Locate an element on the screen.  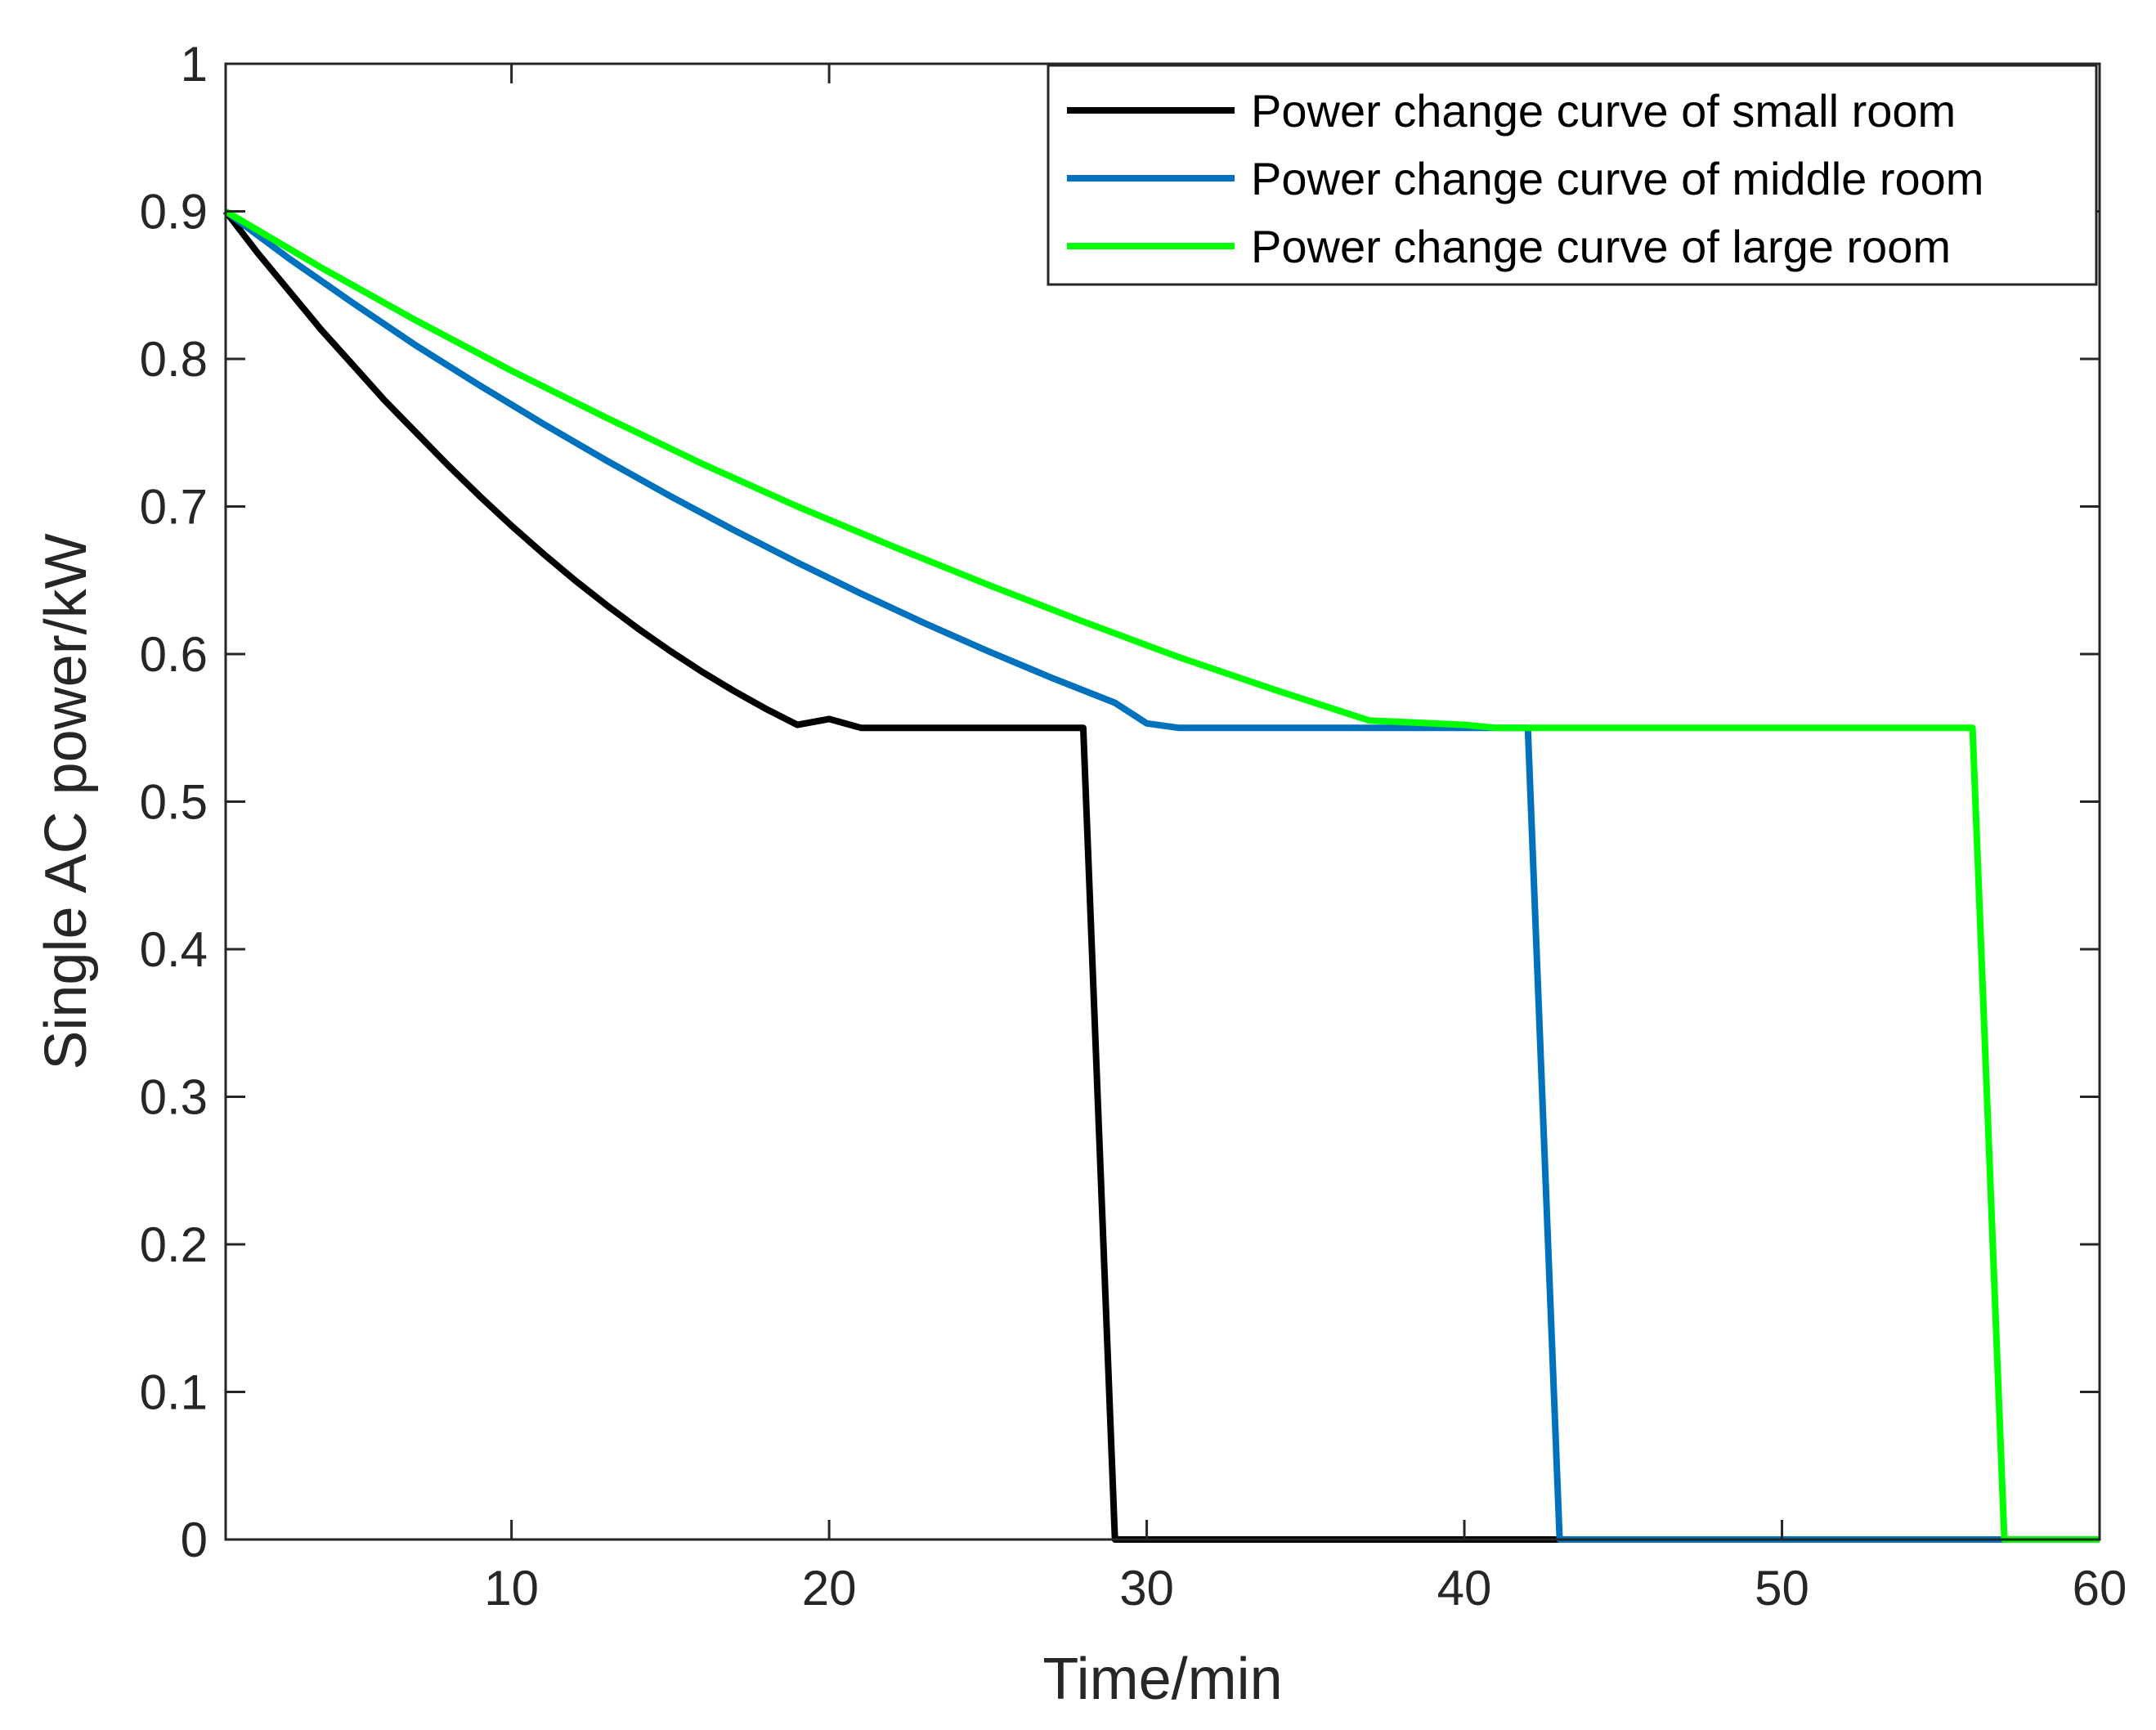
y-axis-title: Single AC power/kW is located at coordinates (66, 801).